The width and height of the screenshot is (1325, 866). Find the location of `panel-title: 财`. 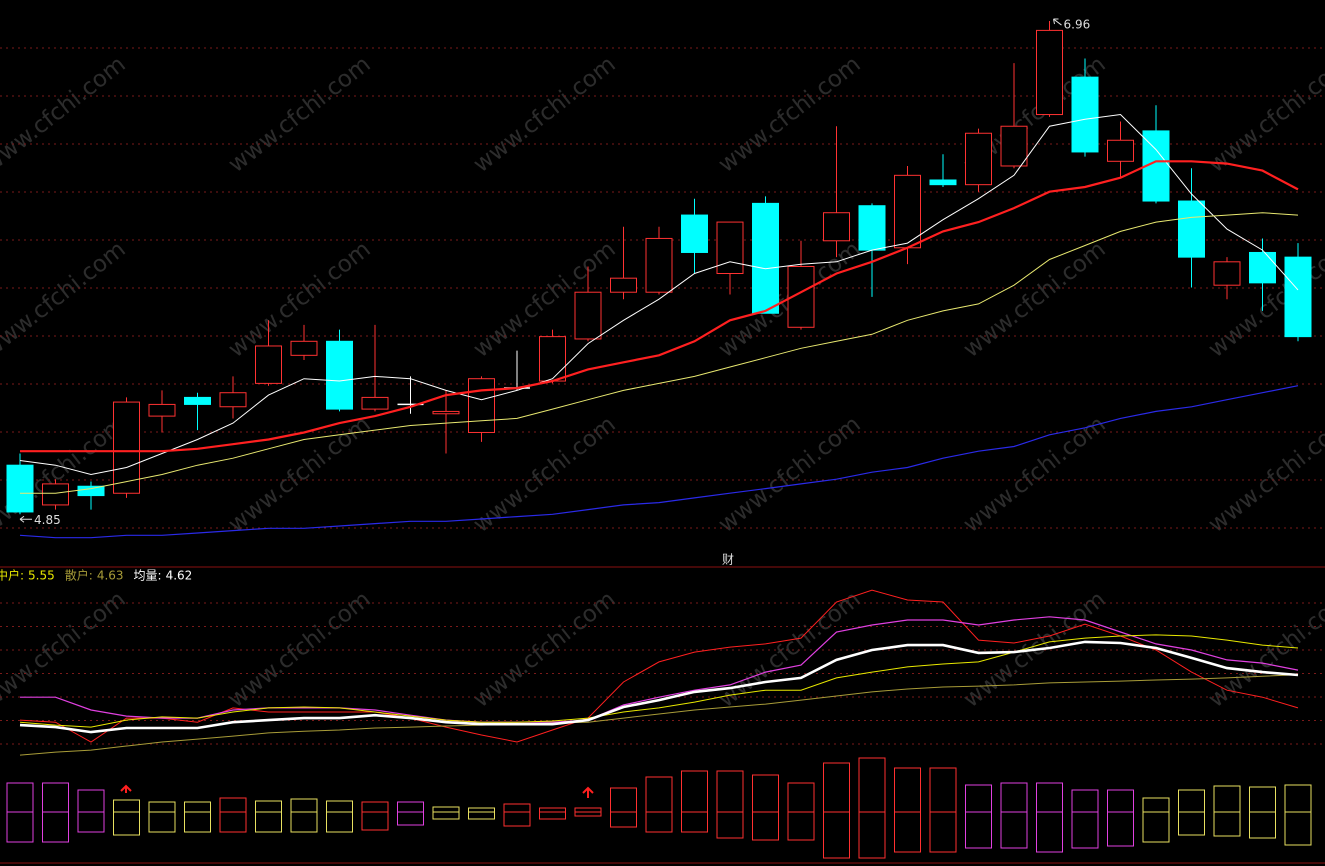

panel-title: 财 is located at coordinates (728, 560).